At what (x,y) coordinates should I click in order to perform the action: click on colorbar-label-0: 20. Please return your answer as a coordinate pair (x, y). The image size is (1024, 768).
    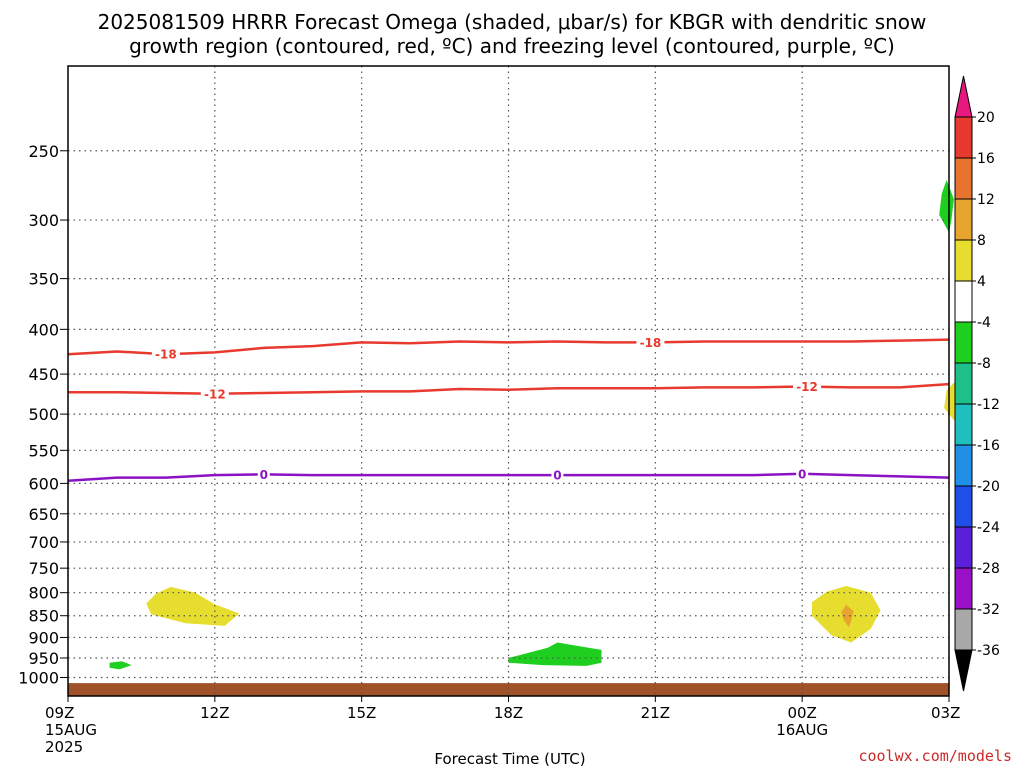
    Looking at the image, I should click on (986, 118).